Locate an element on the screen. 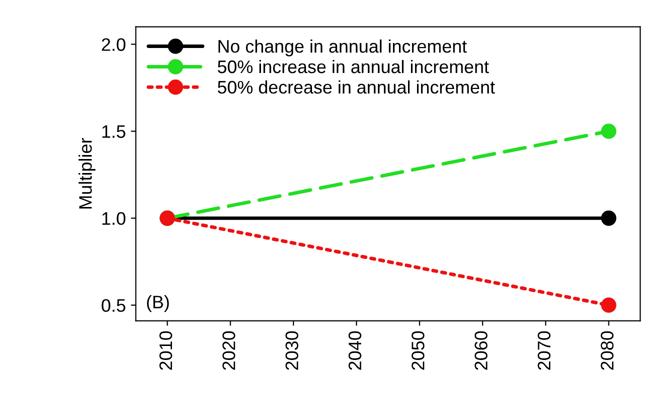 Image resolution: width=669 pixels, height=401 pixels. legend-label: 50% decrease in annual increment is located at coordinates (356, 87).